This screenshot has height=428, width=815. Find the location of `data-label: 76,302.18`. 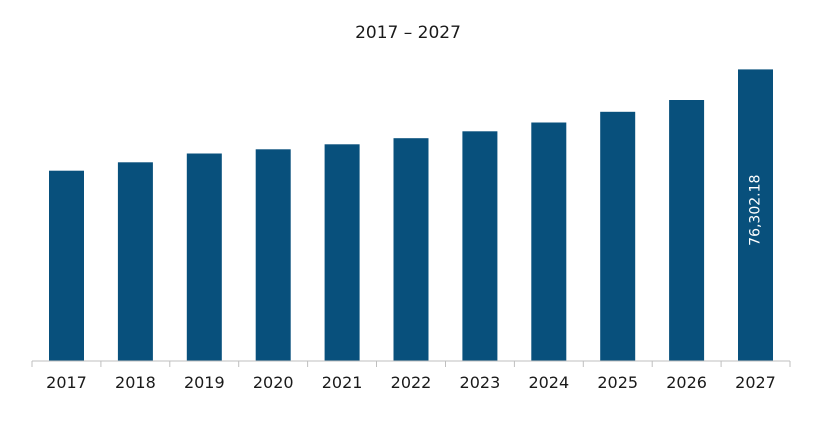

data-label: 76,302.18 is located at coordinates (756, 210).